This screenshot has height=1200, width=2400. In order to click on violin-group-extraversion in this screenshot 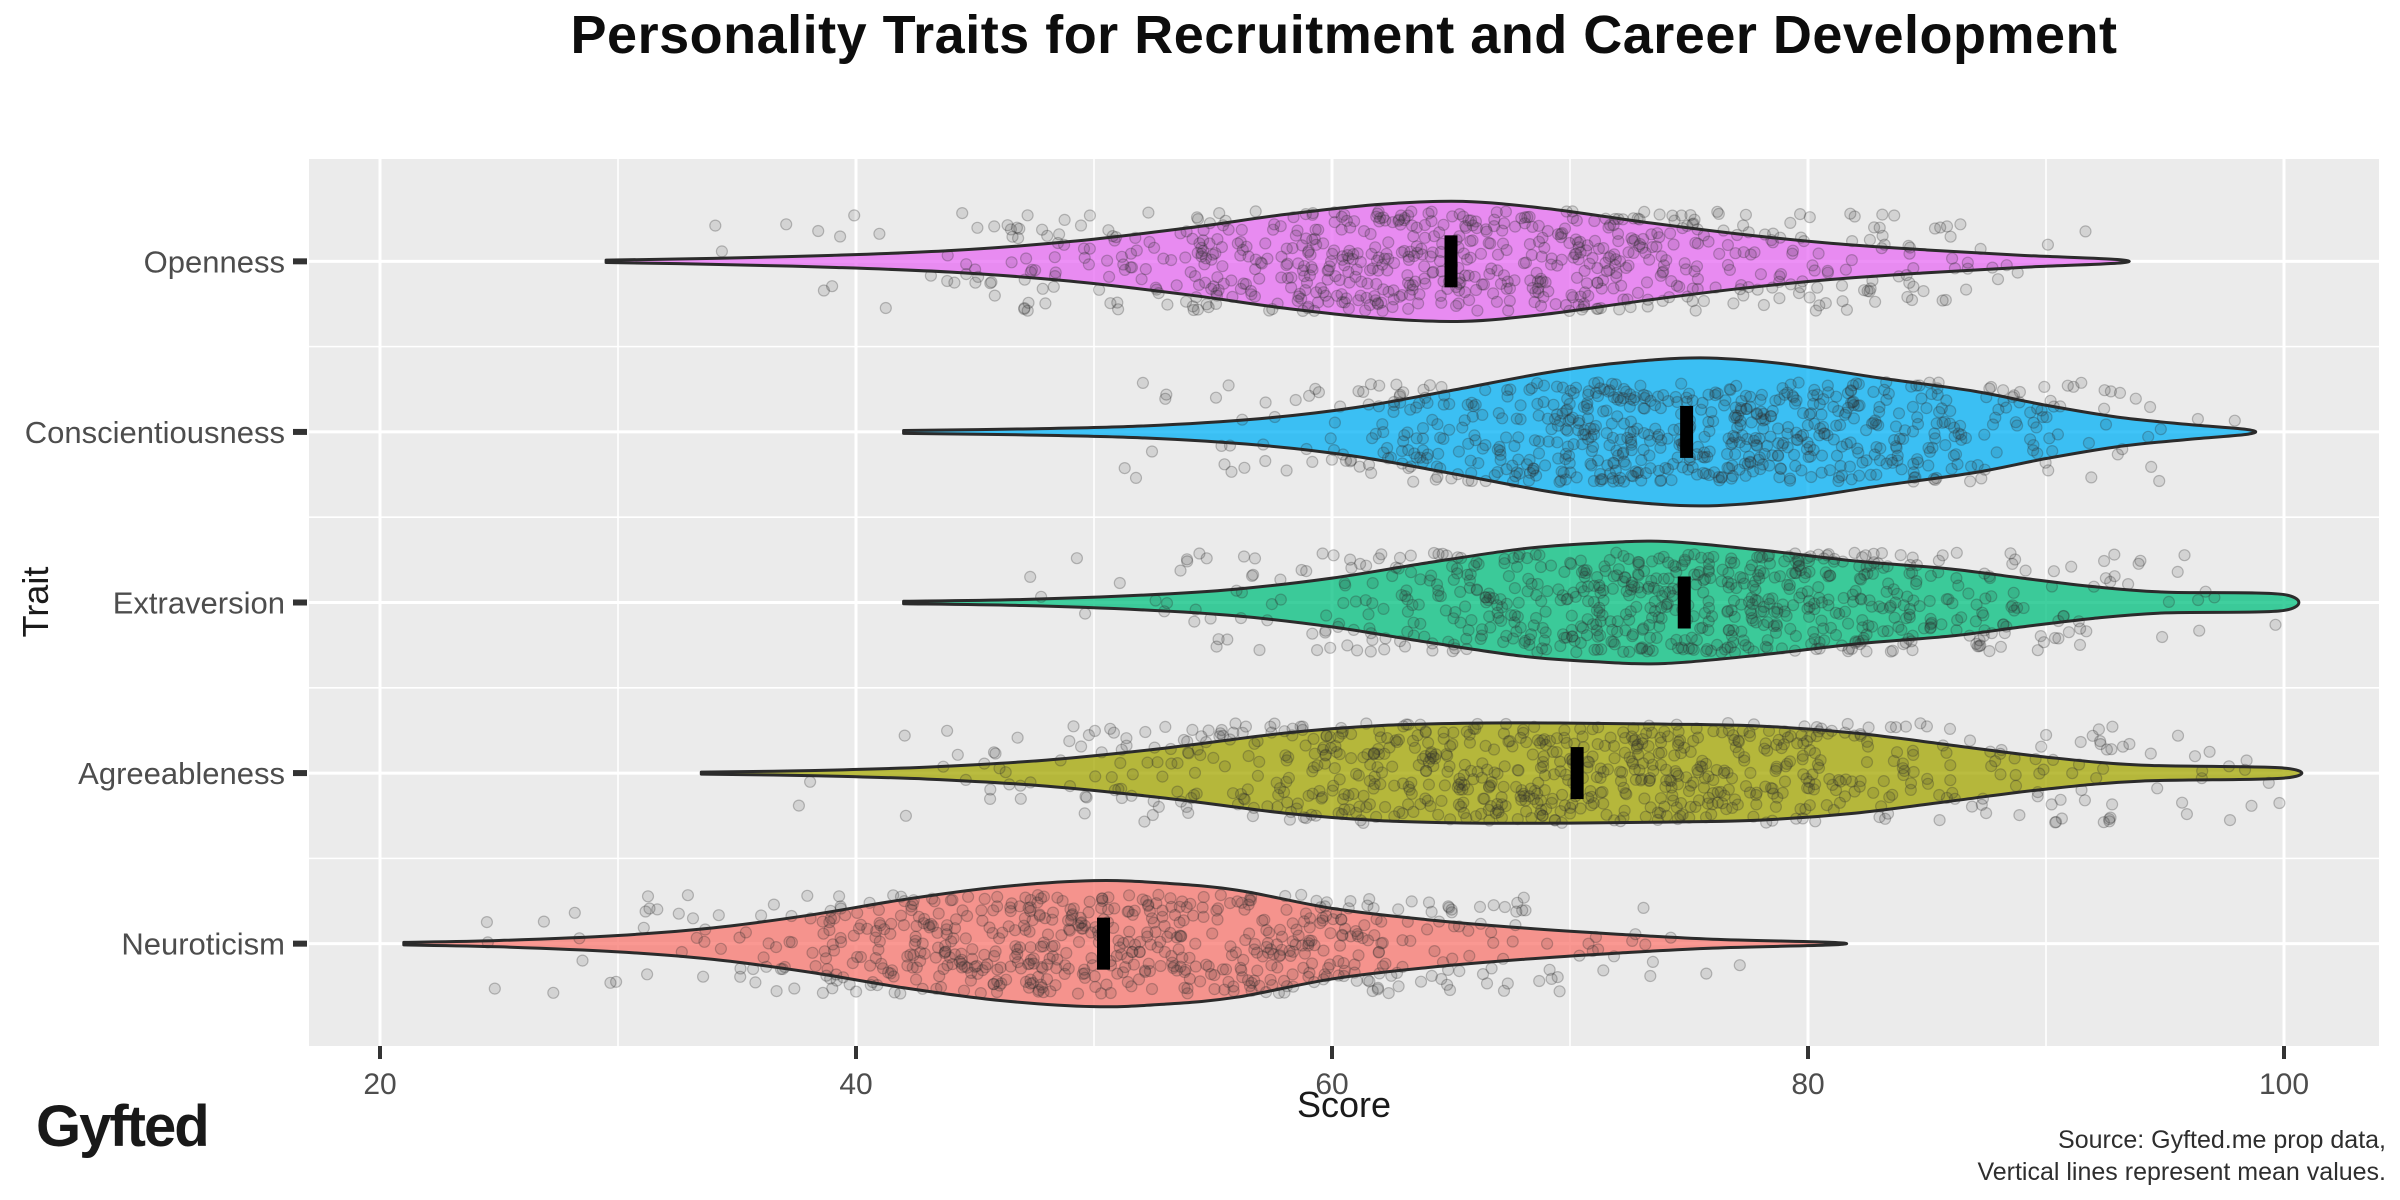, I will do `click(1601, 602)`.